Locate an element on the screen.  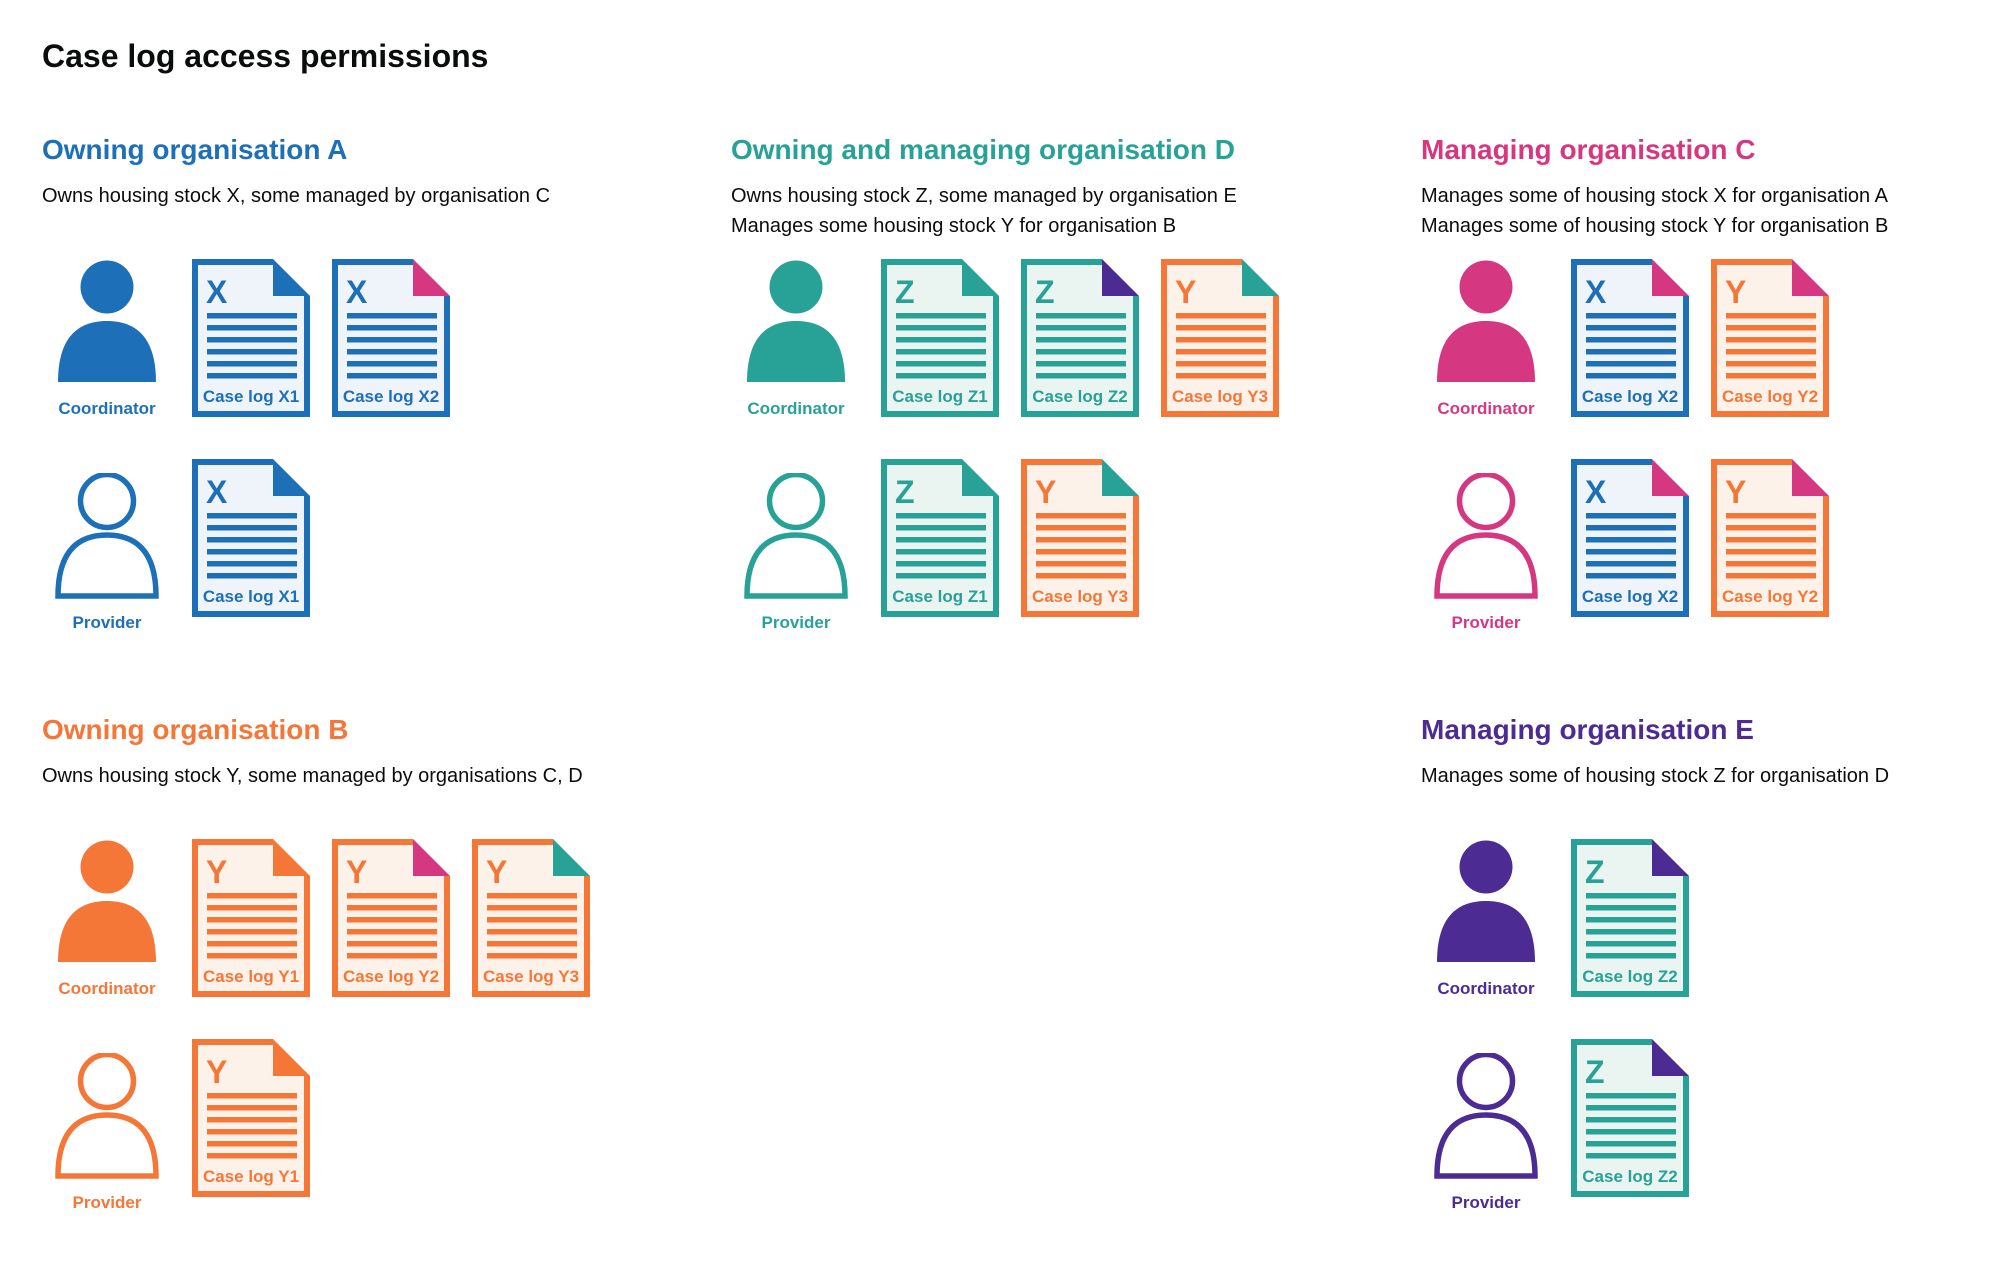
case-log-document-icon: Y Case log Y1 is located at coordinates (251, 1118).